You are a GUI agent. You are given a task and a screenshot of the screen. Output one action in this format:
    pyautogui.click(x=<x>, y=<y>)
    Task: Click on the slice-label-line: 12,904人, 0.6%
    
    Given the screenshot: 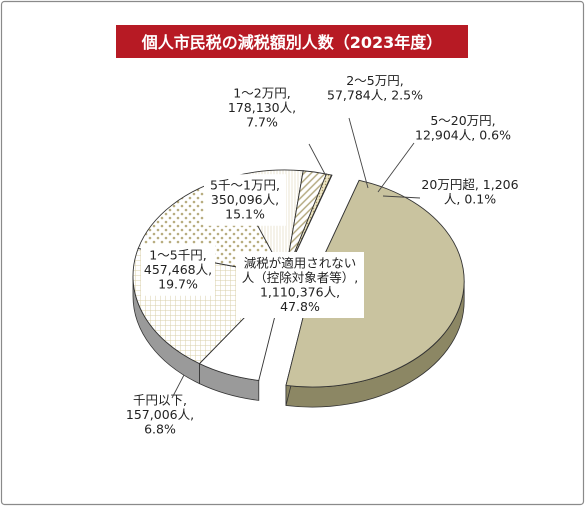 What is the action you would take?
    pyautogui.click(x=463, y=134)
    